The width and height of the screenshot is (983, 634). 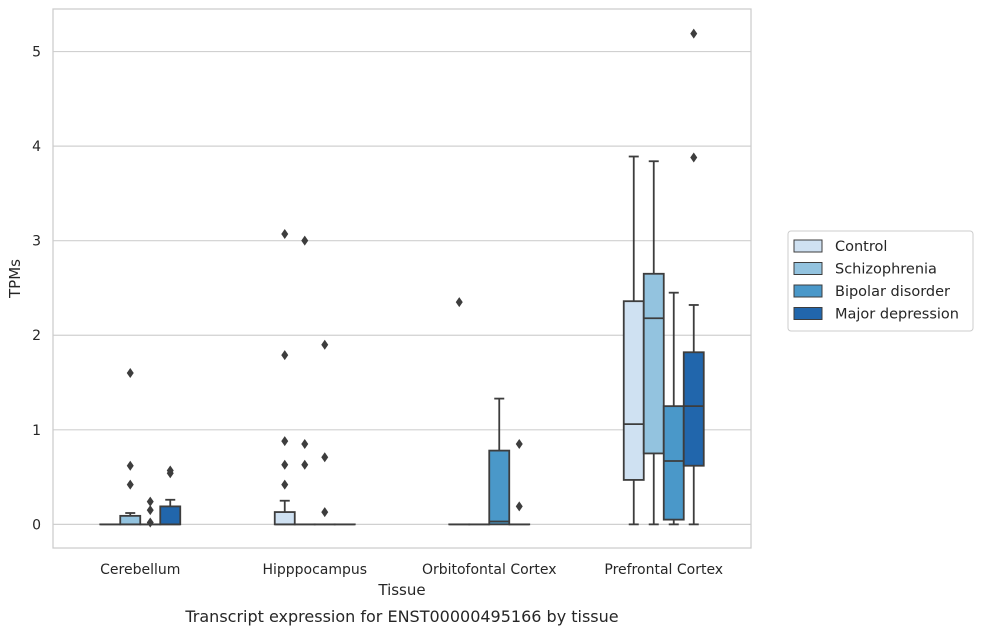 I want to click on y-tick-label: 5, so click(x=36, y=53).